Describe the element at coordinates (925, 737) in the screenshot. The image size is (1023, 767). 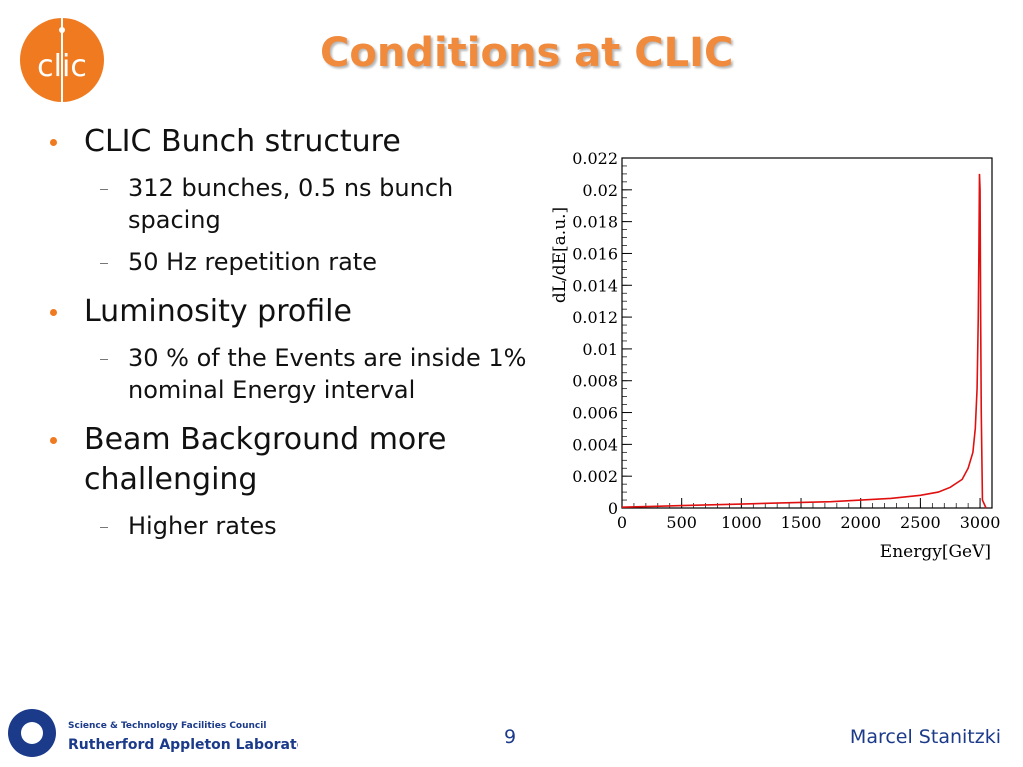
I see `author-name: Marcel Stanitzki` at that location.